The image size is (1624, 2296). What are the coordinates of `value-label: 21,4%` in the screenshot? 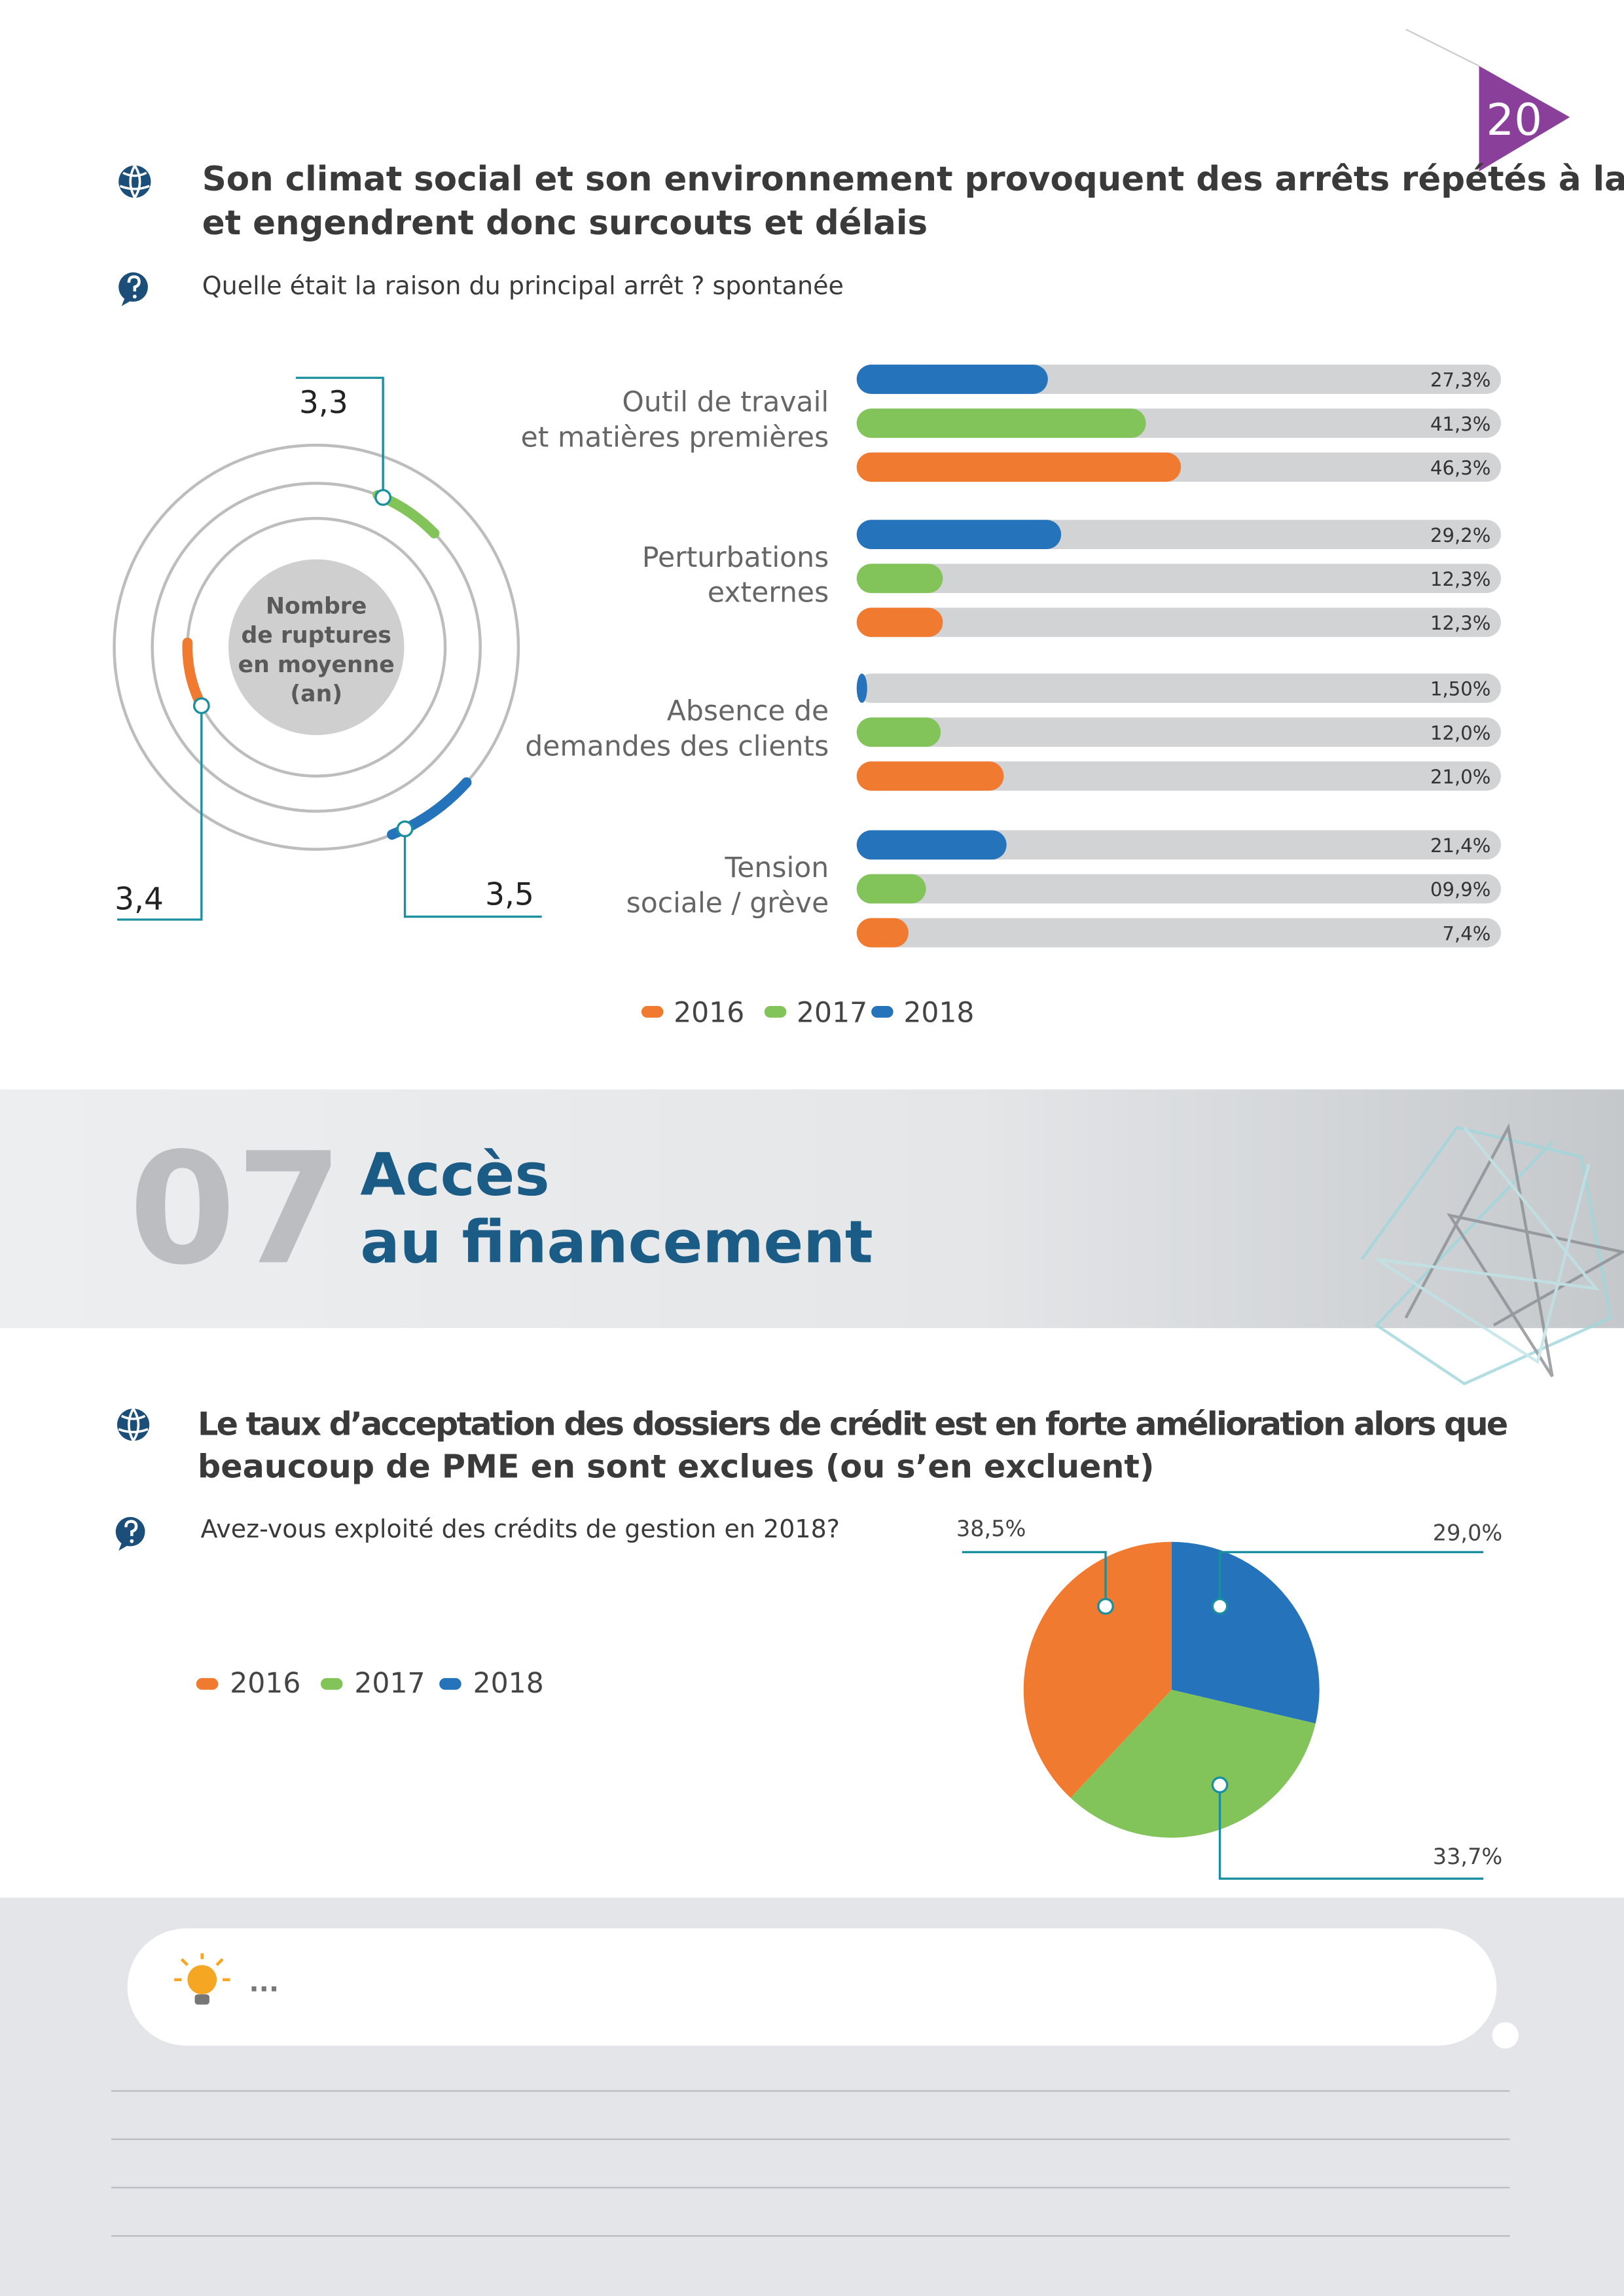 It's located at (1460, 845).